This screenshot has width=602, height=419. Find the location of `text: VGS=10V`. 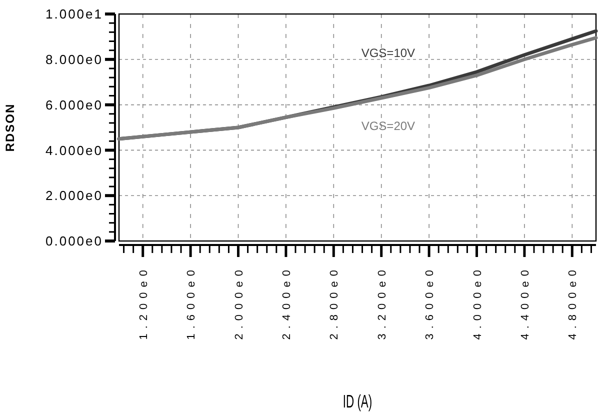

text: VGS=10V is located at coordinates (388, 53).